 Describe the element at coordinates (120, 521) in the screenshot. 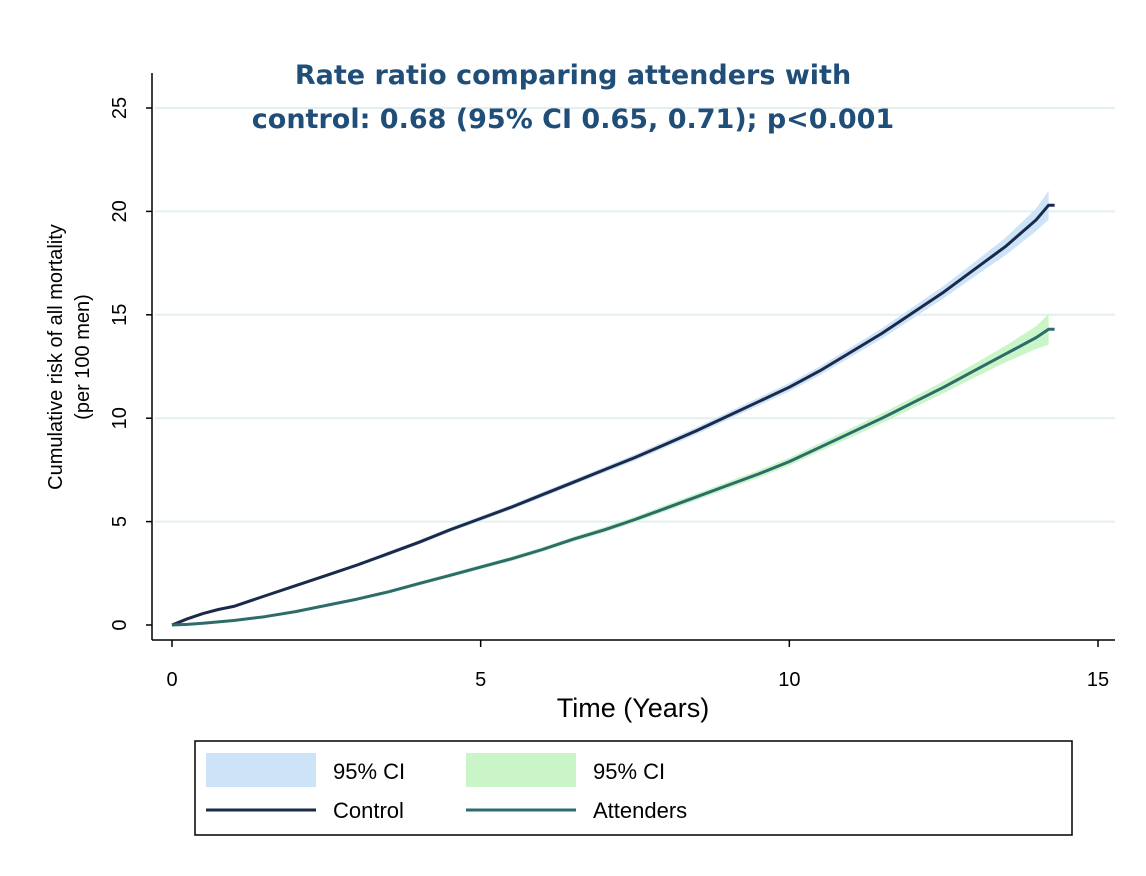

I see `y-tick-label: 5` at that location.